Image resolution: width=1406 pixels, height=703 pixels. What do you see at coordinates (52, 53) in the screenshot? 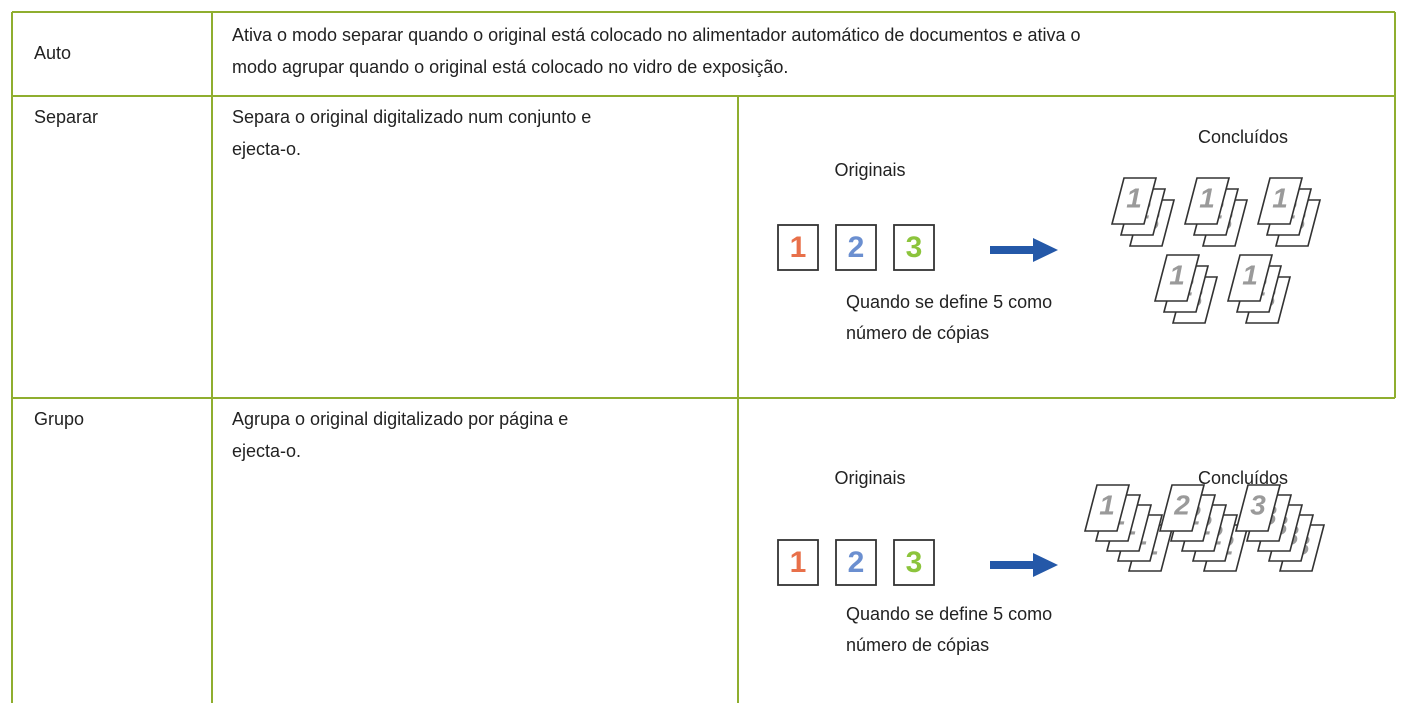
I see `mode-label: Auto` at bounding box center [52, 53].